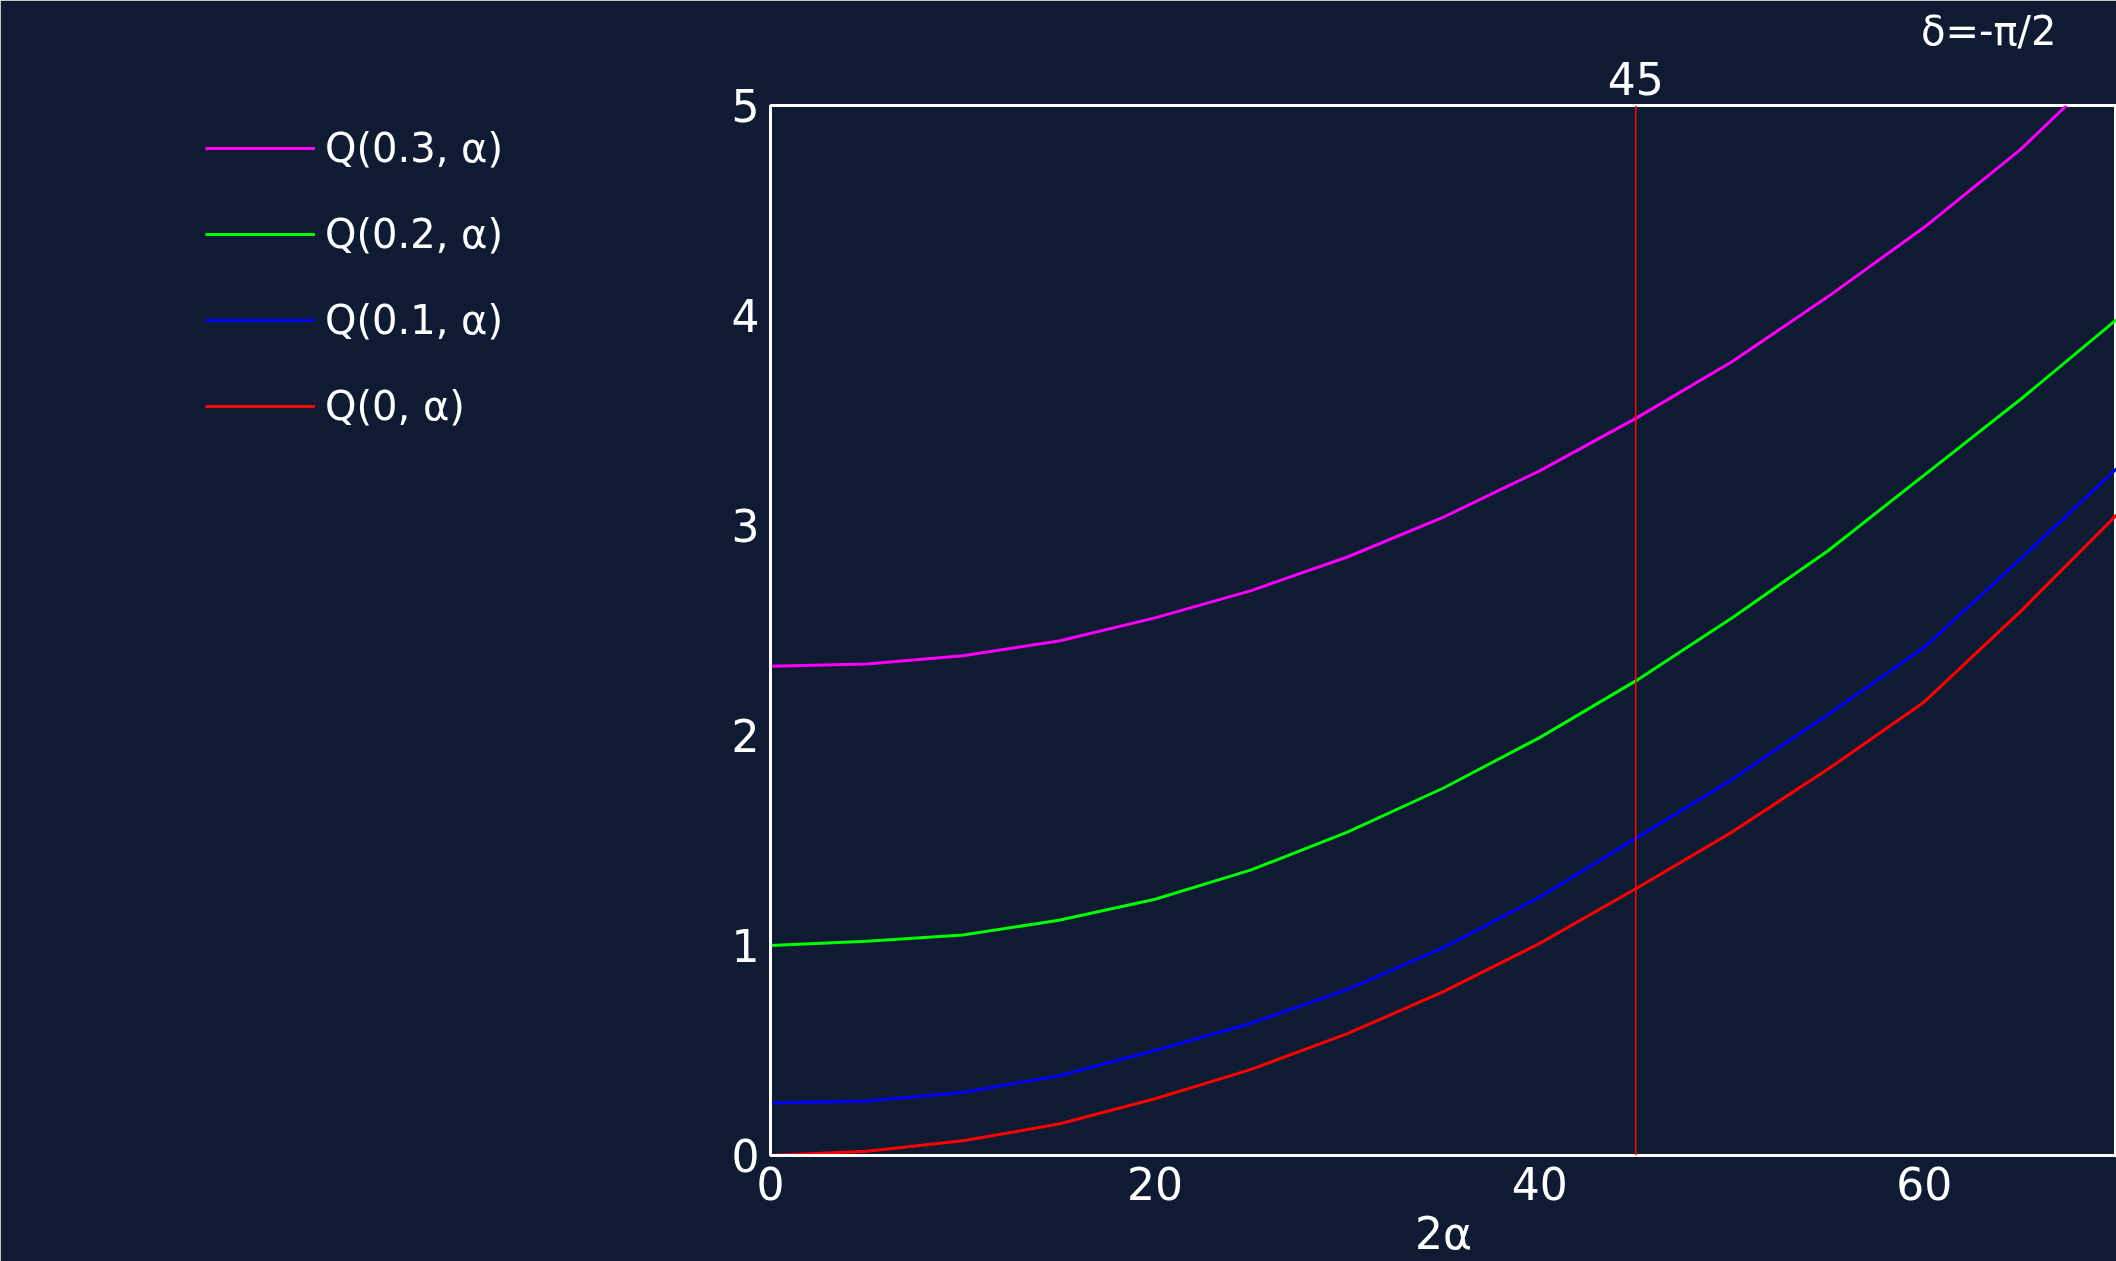 The image size is (2116, 1261). What do you see at coordinates (1539, 1184) in the screenshot?
I see `x-tick-label: 40` at bounding box center [1539, 1184].